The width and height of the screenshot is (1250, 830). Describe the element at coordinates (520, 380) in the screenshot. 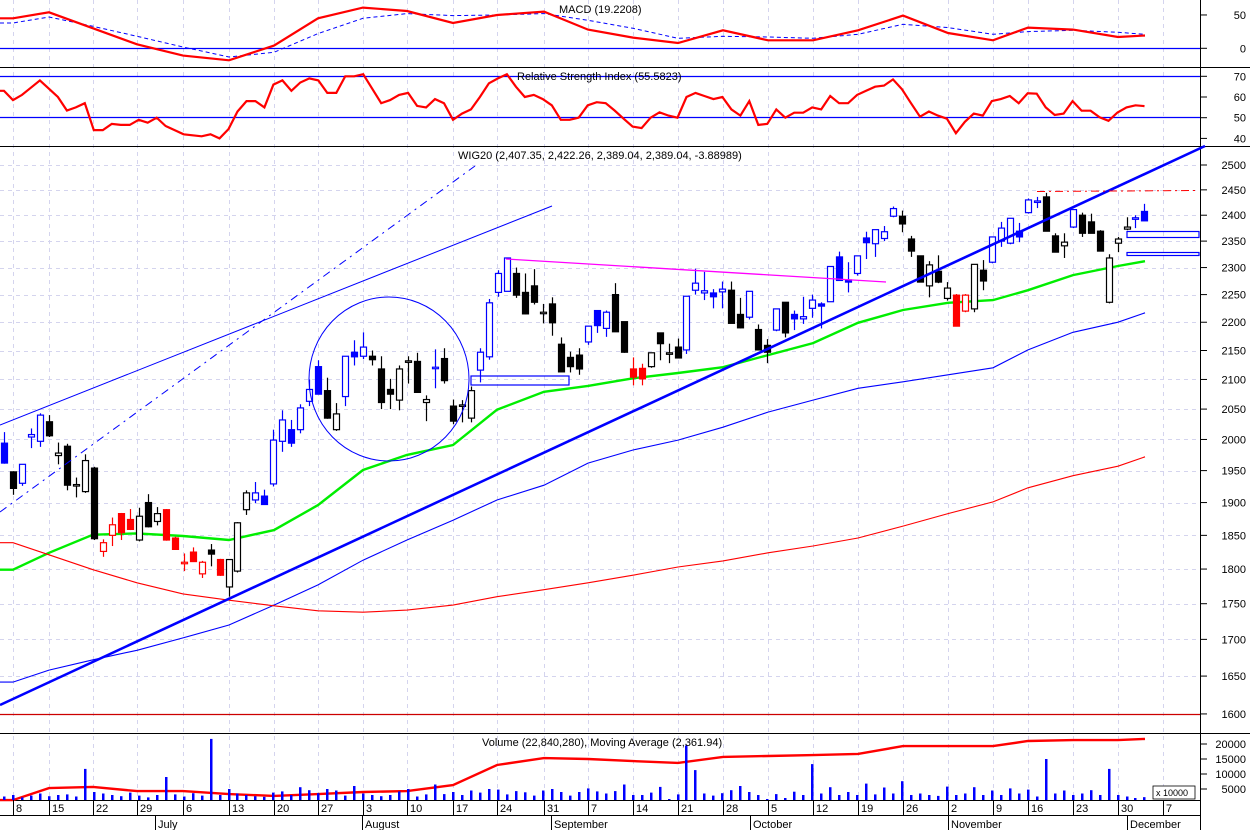

I see `gap-rectangle` at that location.